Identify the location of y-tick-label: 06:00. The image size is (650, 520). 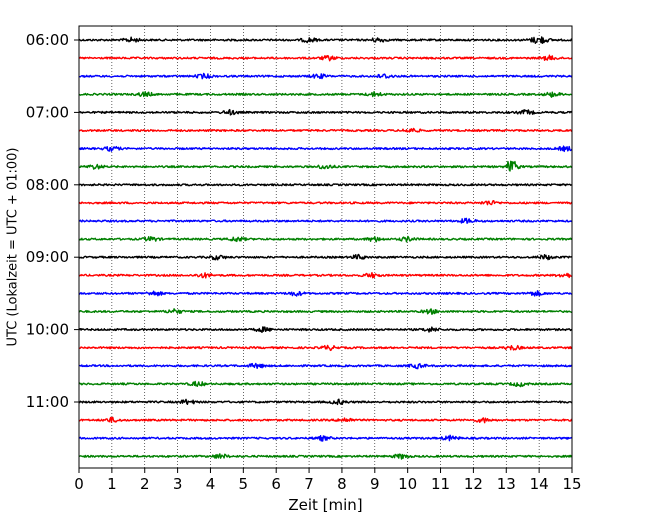
(47, 40).